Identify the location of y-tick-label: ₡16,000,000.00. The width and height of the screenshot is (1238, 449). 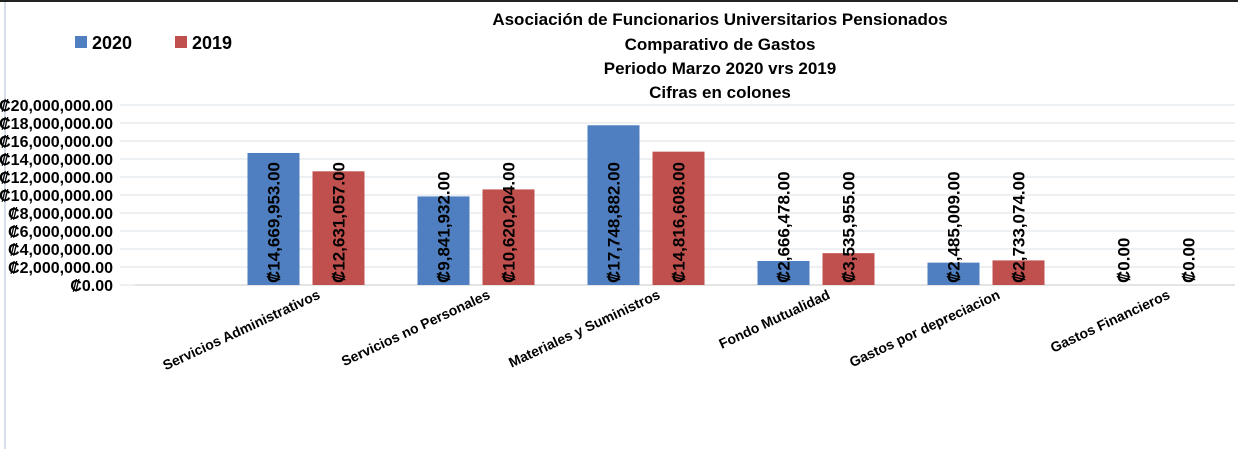
(56, 142).